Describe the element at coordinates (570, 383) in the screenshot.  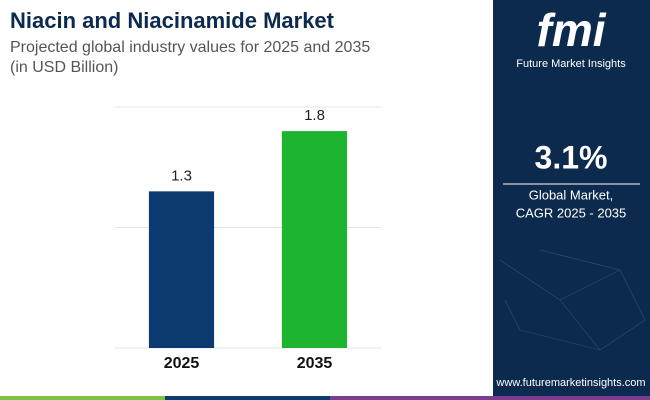
I see `url: www.futuremarketinsights.com` at that location.